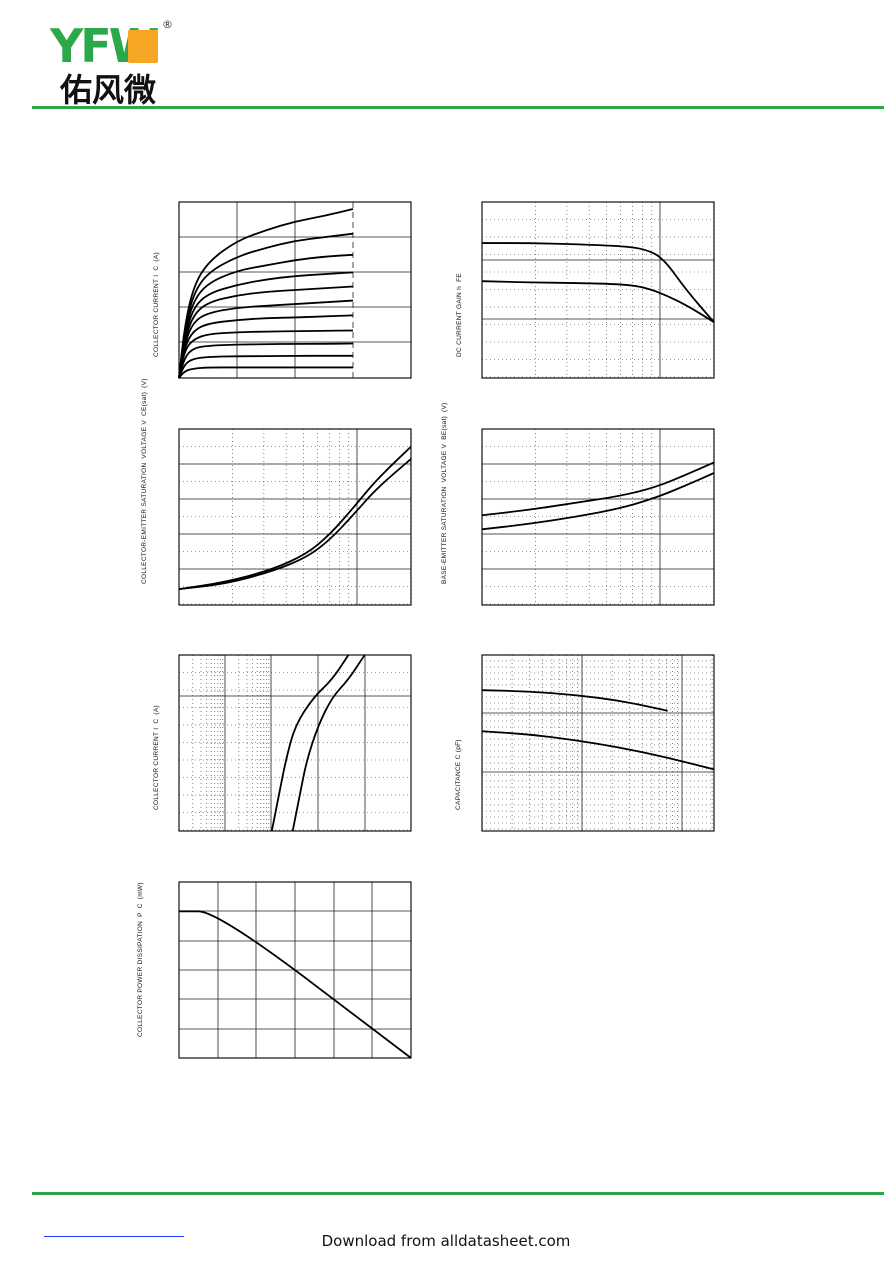 The width and height of the screenshot is (892, 1263). Describe the element at coordinates (114, 1229) in the screenshot. I see `footer-link` at that location.